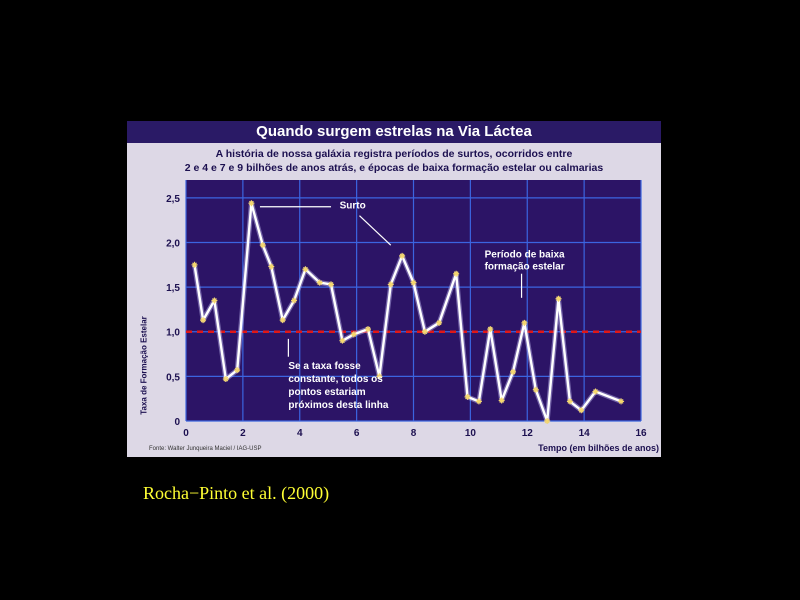 Image resolution: width=800 pixels, height=600 pixels. What do you see at coordinates (338, 405) in the screenshot?
I see `annotation-constant-rate-line: próximos desta linha` at bounding box center [338, 405].